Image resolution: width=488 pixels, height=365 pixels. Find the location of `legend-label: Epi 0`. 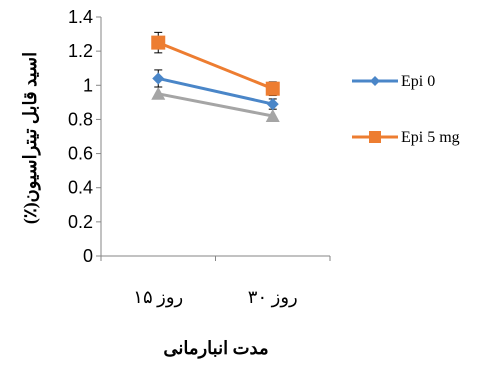

legend-label: Epi 0 is located at coordinates (418, 81).